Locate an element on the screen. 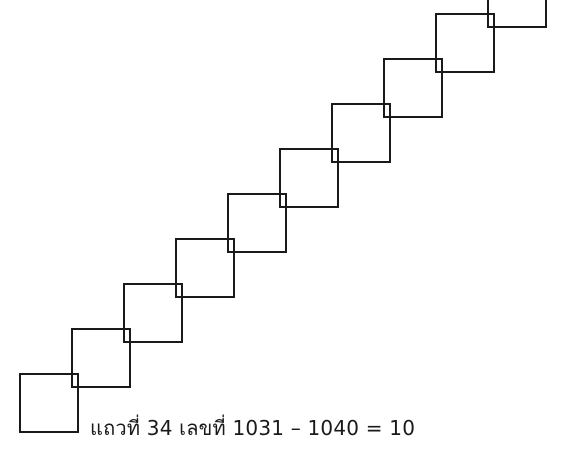 This screenshot has height=455, width=563. caption-label: แถวที่ 34 เลขที่ 1031 – 1040 = 10 is located at coordinates (253, 428).